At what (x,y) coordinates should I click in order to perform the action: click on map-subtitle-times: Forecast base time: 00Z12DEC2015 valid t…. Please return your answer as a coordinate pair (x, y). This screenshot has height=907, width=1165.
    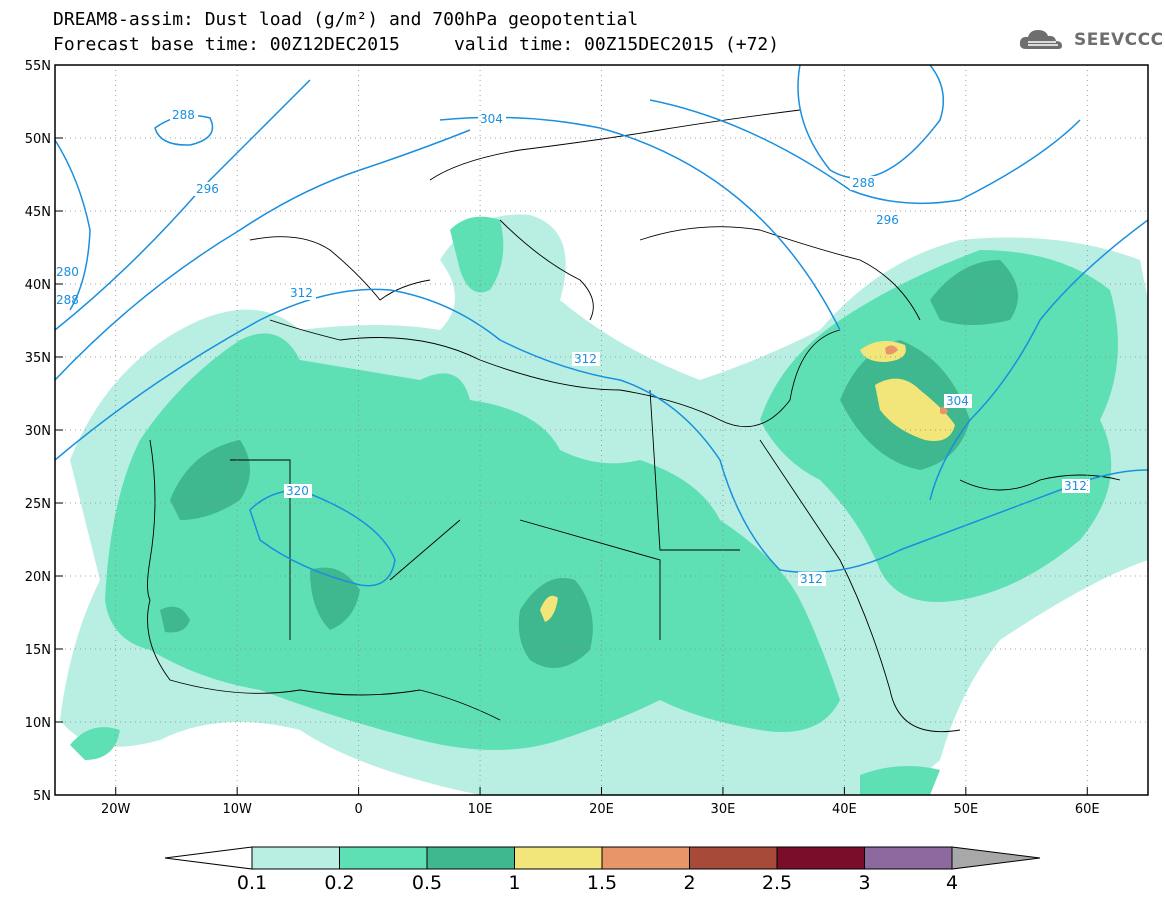
    Looking at the image, I should click on (416, 44).